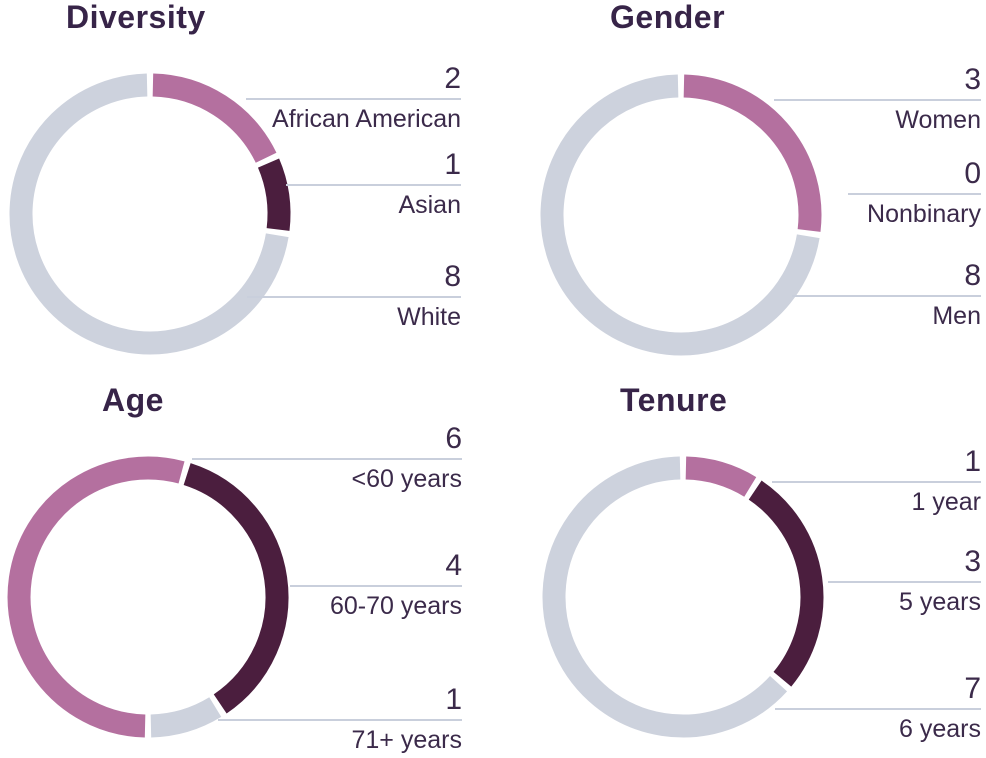 This screenshot has width=986, height=758. I want to click on callout-label: White, so click(429, 317).